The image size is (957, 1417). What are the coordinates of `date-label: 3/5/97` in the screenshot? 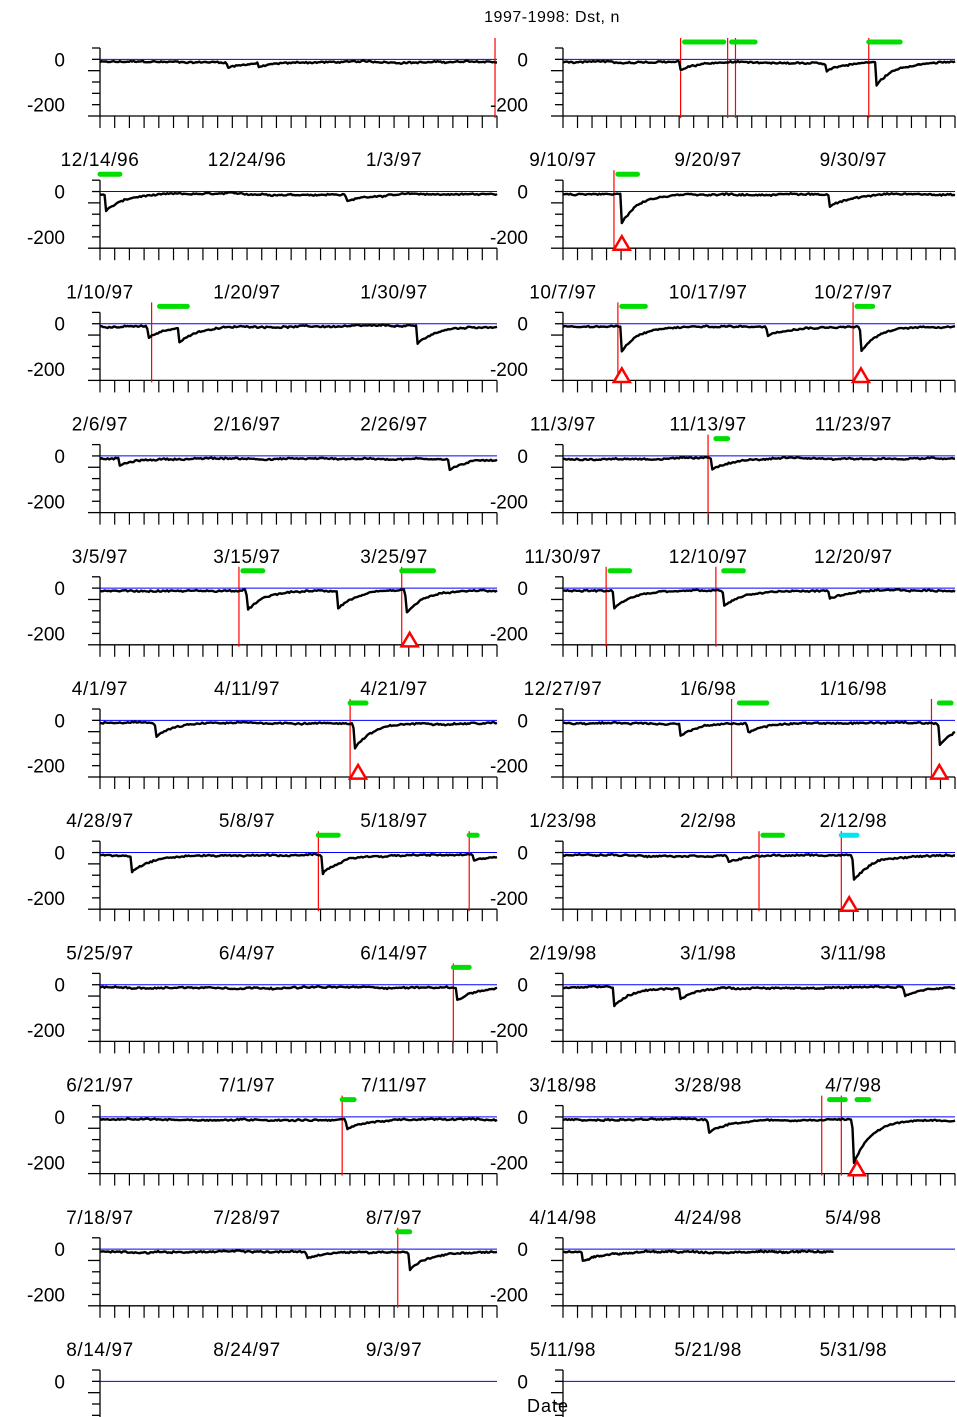 It's located at (100, 557).